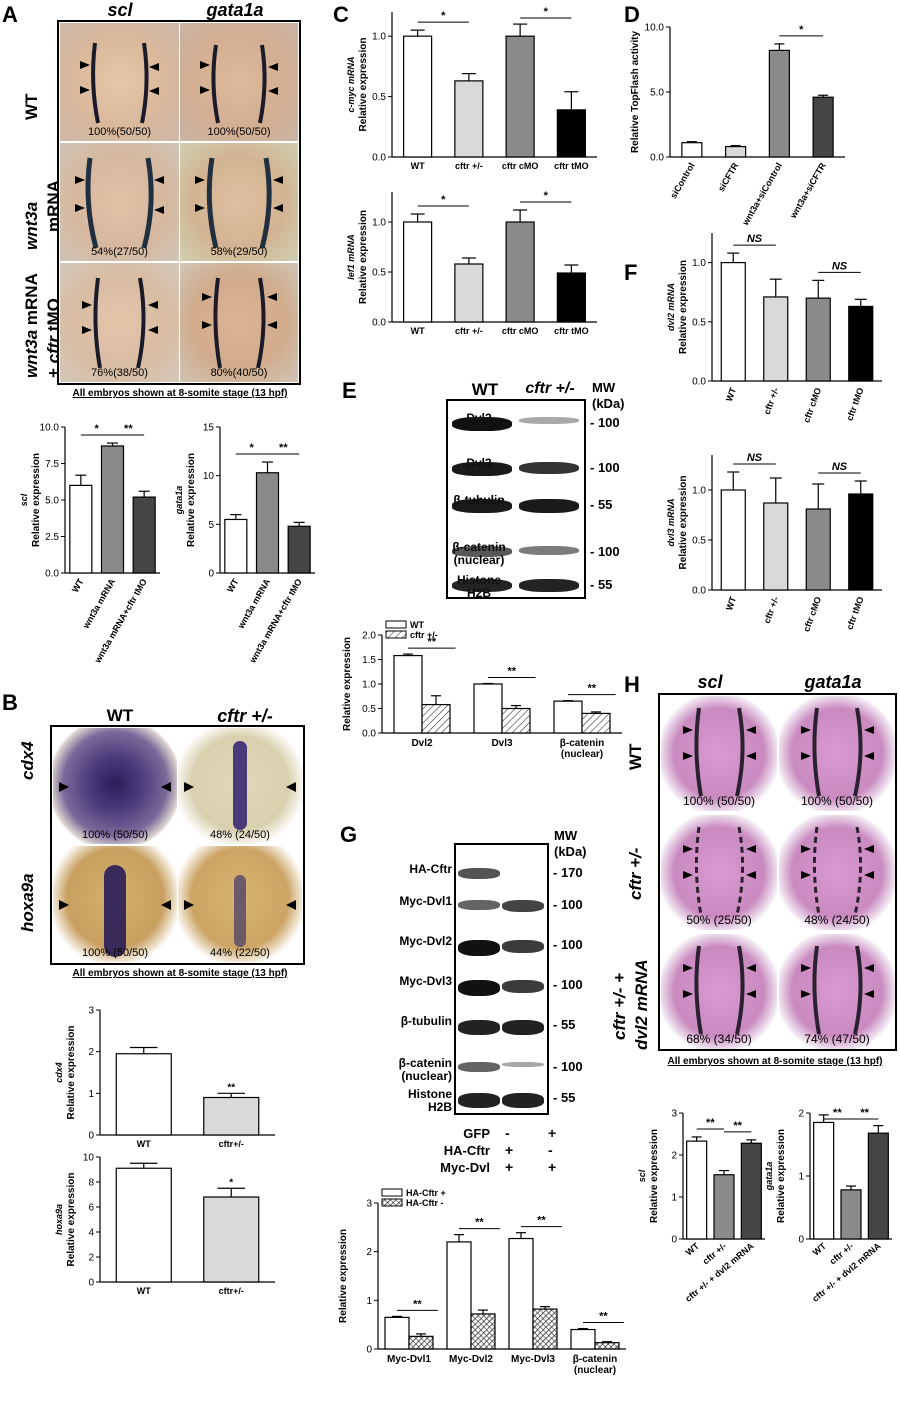  I want to click on legend-label: cftr +/-, so click(424, 635).